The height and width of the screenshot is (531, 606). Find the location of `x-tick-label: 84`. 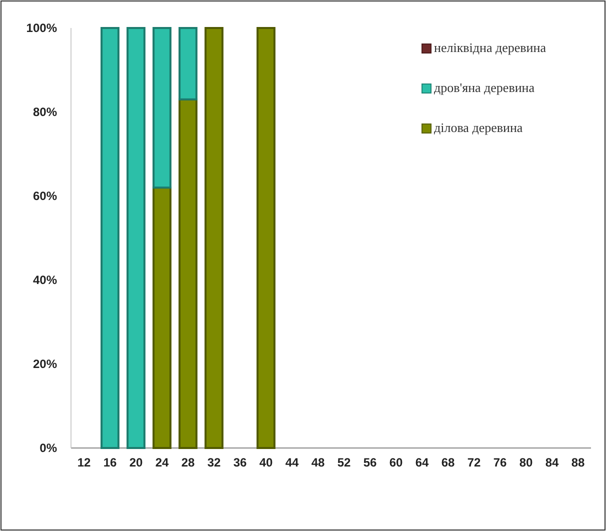

x-tick-label: 84 is located at coordinates (552, 463).